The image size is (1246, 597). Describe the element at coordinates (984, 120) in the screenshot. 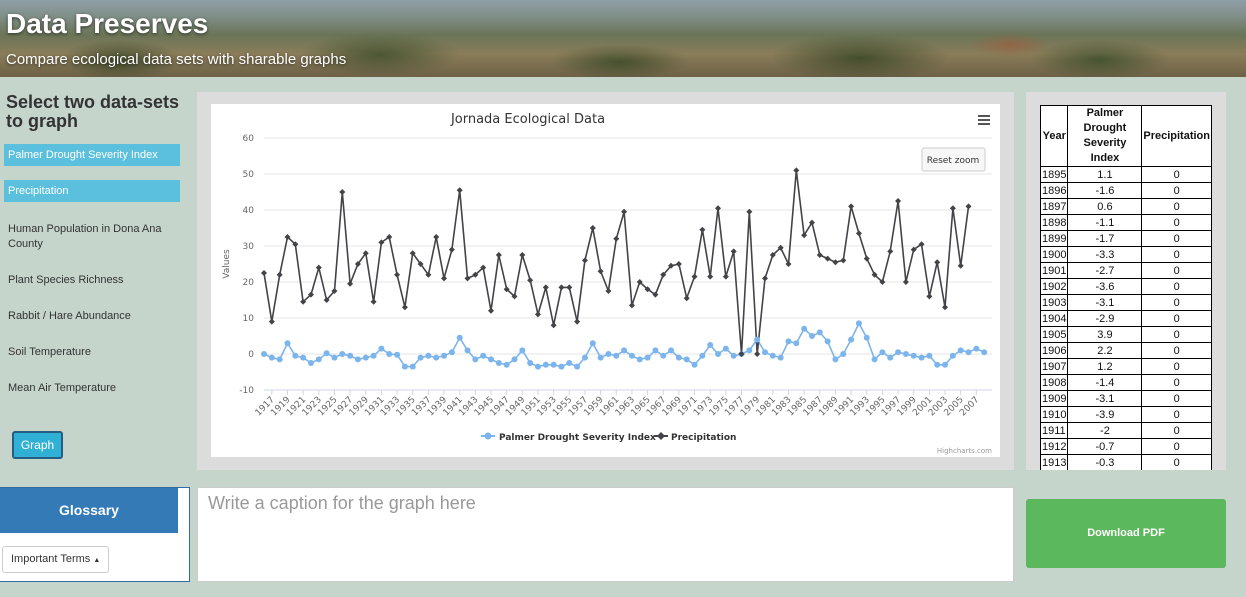

I see `chart-menu-icon` at that location.